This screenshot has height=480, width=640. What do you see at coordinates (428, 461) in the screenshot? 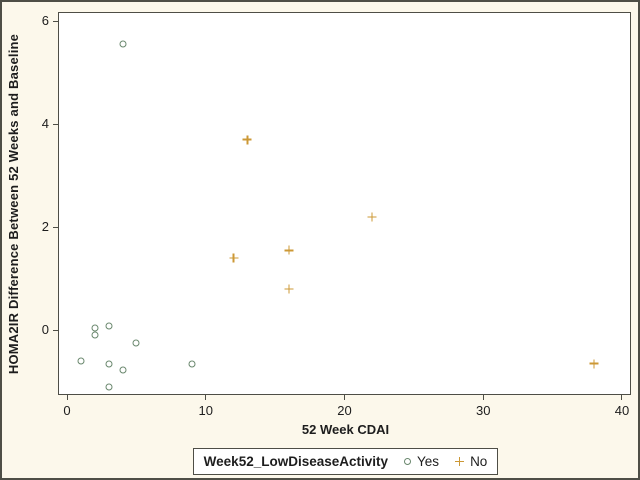
I see `legend-item-label: Yes` at bounding box center [428, 461].